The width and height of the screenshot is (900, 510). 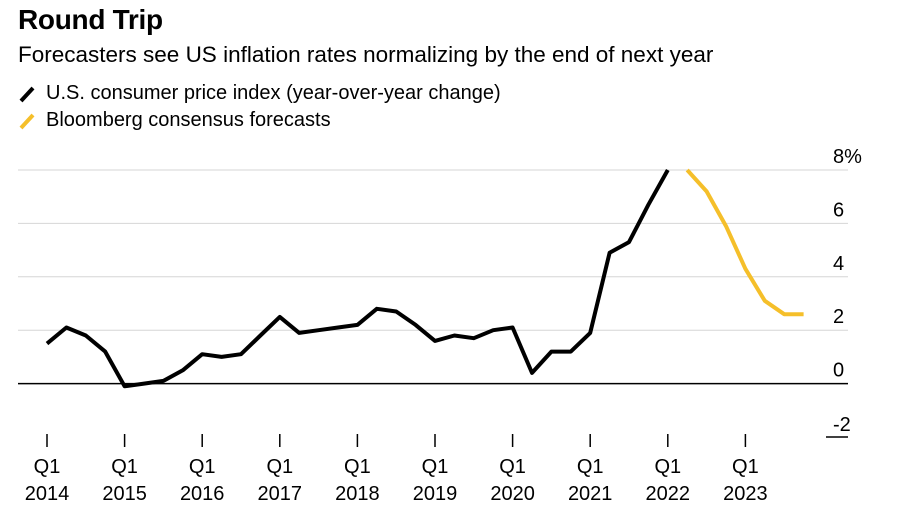 What do you see at coordinates (90, 19) in the screenshot?
I see `chart-title: Round Trip` at bounding box center [90, 19].